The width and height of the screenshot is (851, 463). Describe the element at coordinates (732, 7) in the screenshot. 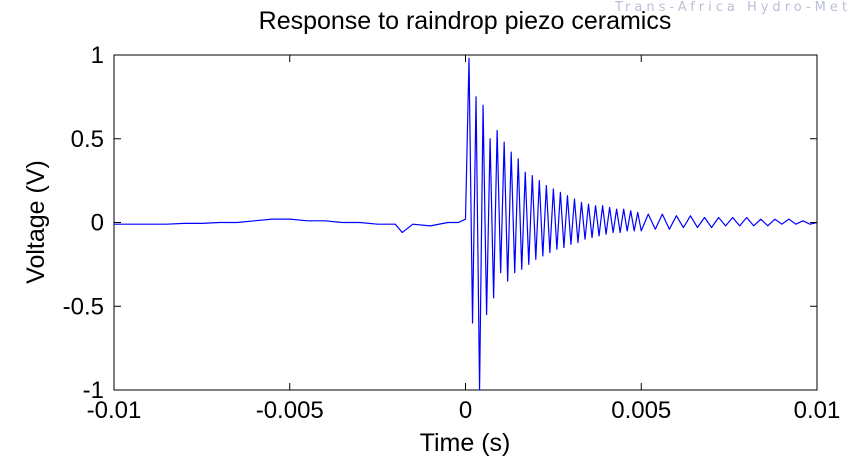

I see `watermark-text: Trans-Africa Hydro-Meteorological` at that location.